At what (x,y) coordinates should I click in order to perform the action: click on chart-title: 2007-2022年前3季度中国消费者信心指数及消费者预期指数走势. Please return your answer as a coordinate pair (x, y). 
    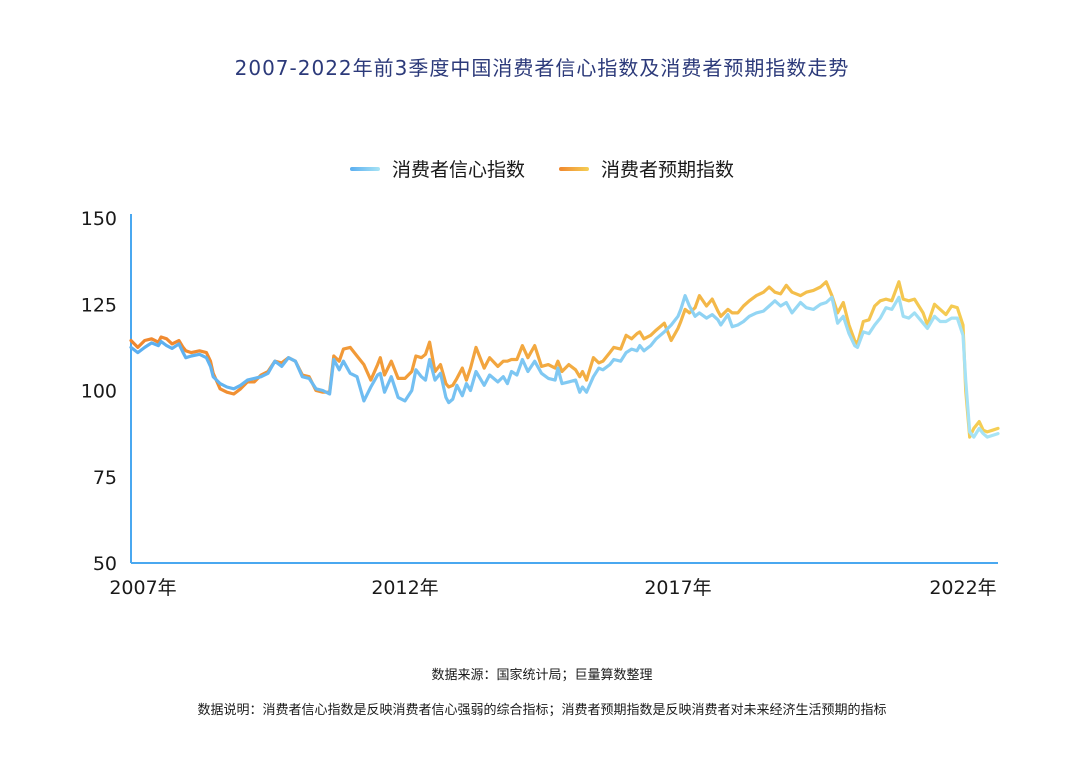
    Looking at the image, I should click on (542, 68).